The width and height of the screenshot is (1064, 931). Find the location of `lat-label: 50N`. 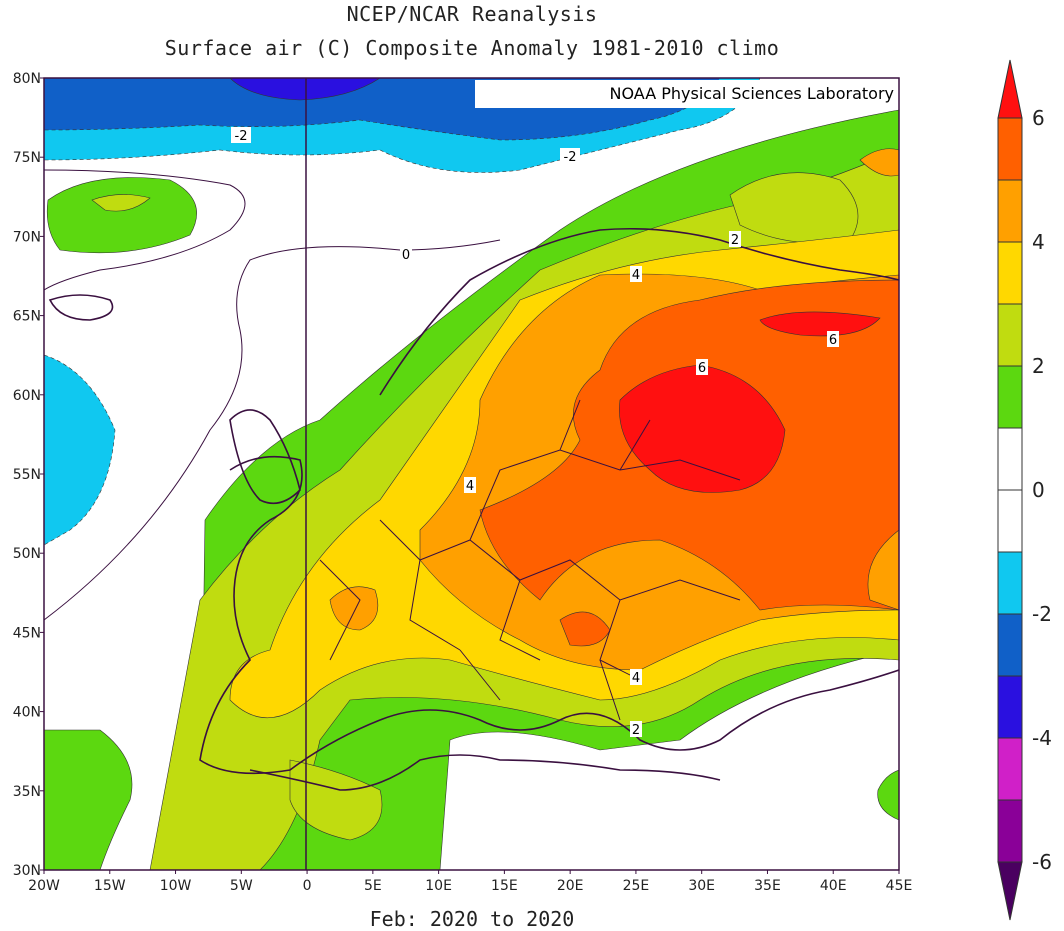

lat-label: 50N is located at coordinates (27, 554).